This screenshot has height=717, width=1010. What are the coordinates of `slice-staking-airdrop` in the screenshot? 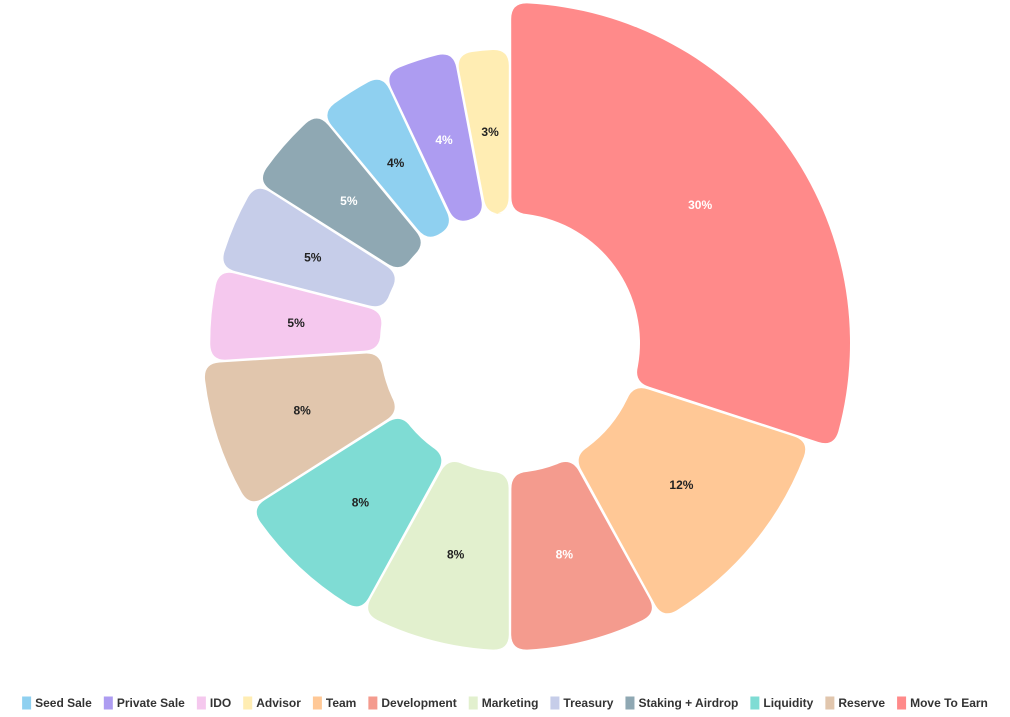 It's located at (341, 193).